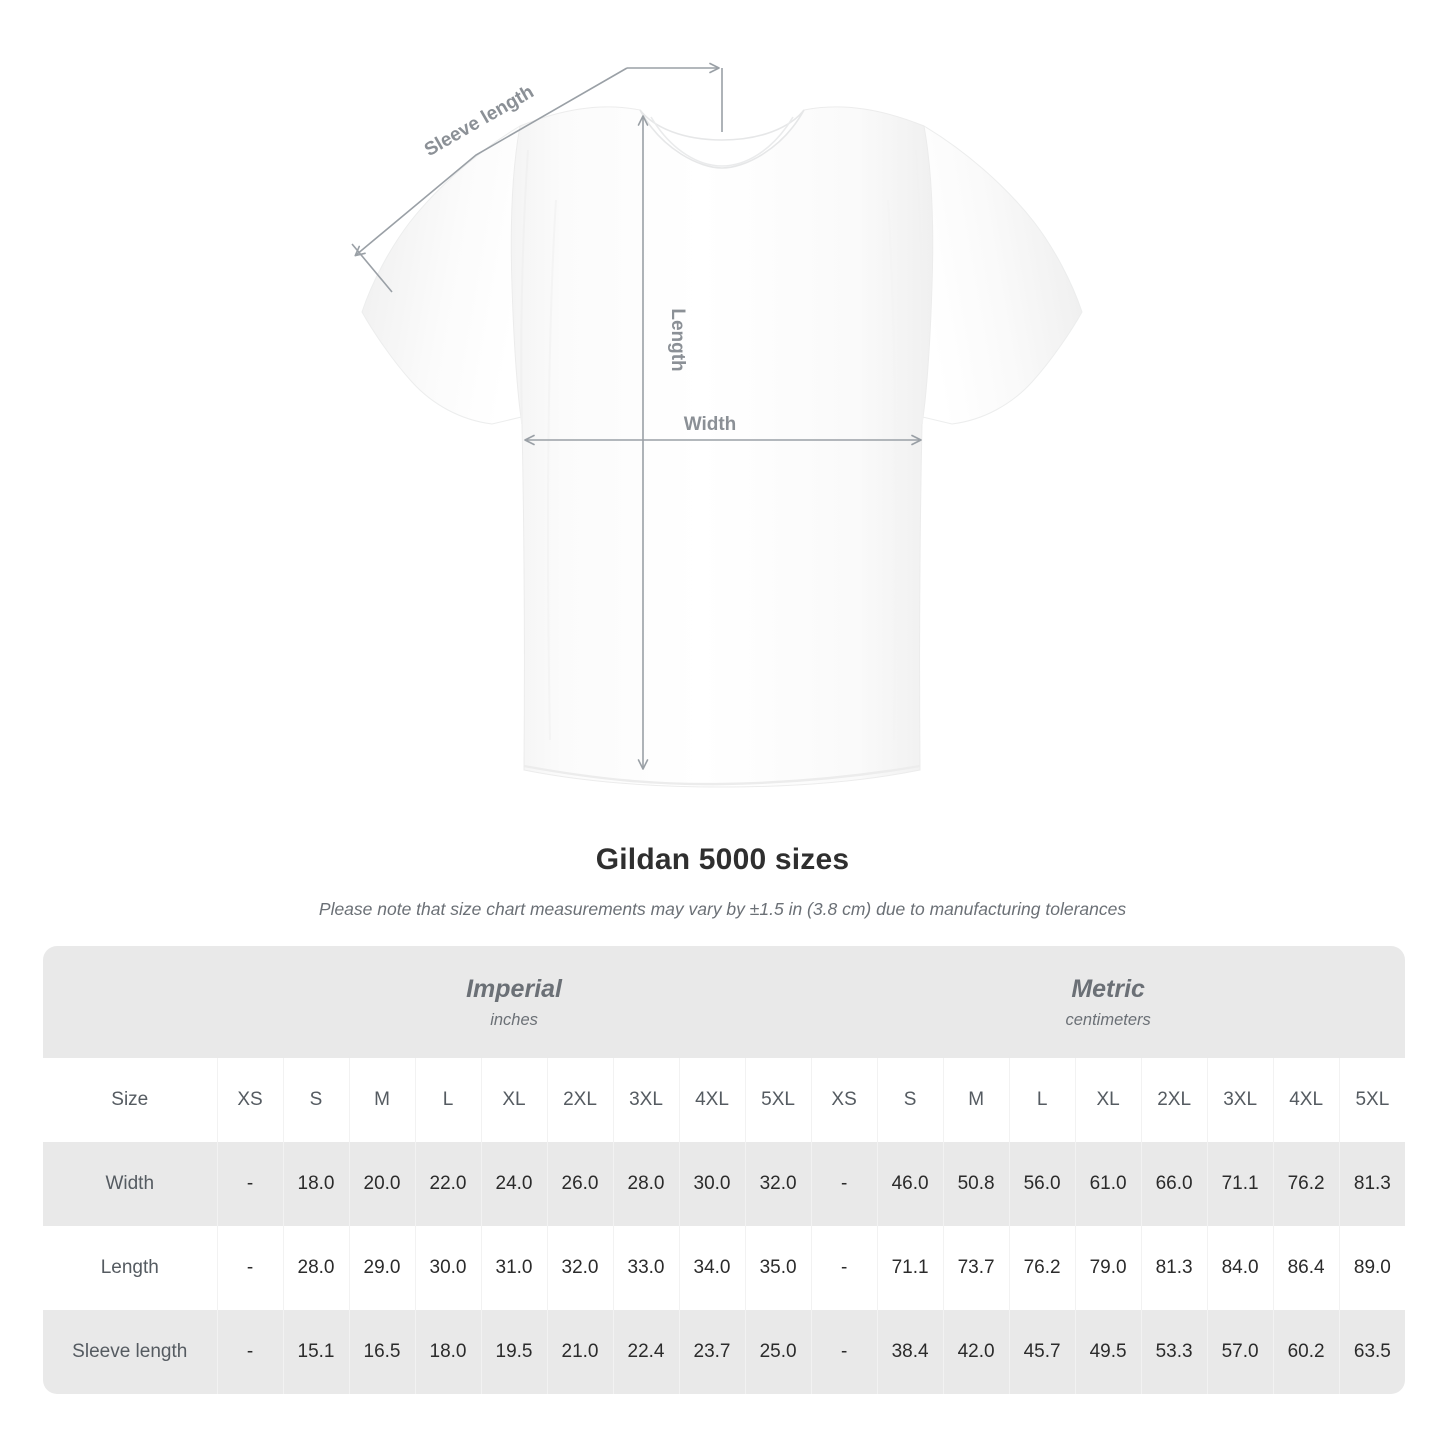 The width and height of the screenshot is (1445, 1445). Describe the element at coordinates (844, 1352) in the screenshot. I see `cell-sleeve-metric-xs: -` at that location.